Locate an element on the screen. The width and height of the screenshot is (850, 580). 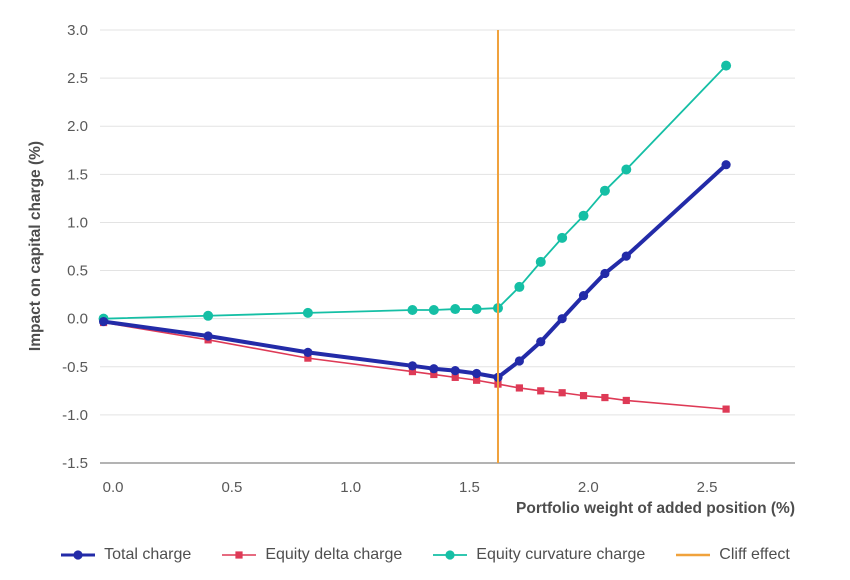
y-tick-label: -1.5 is located at coordinates (75, 463).